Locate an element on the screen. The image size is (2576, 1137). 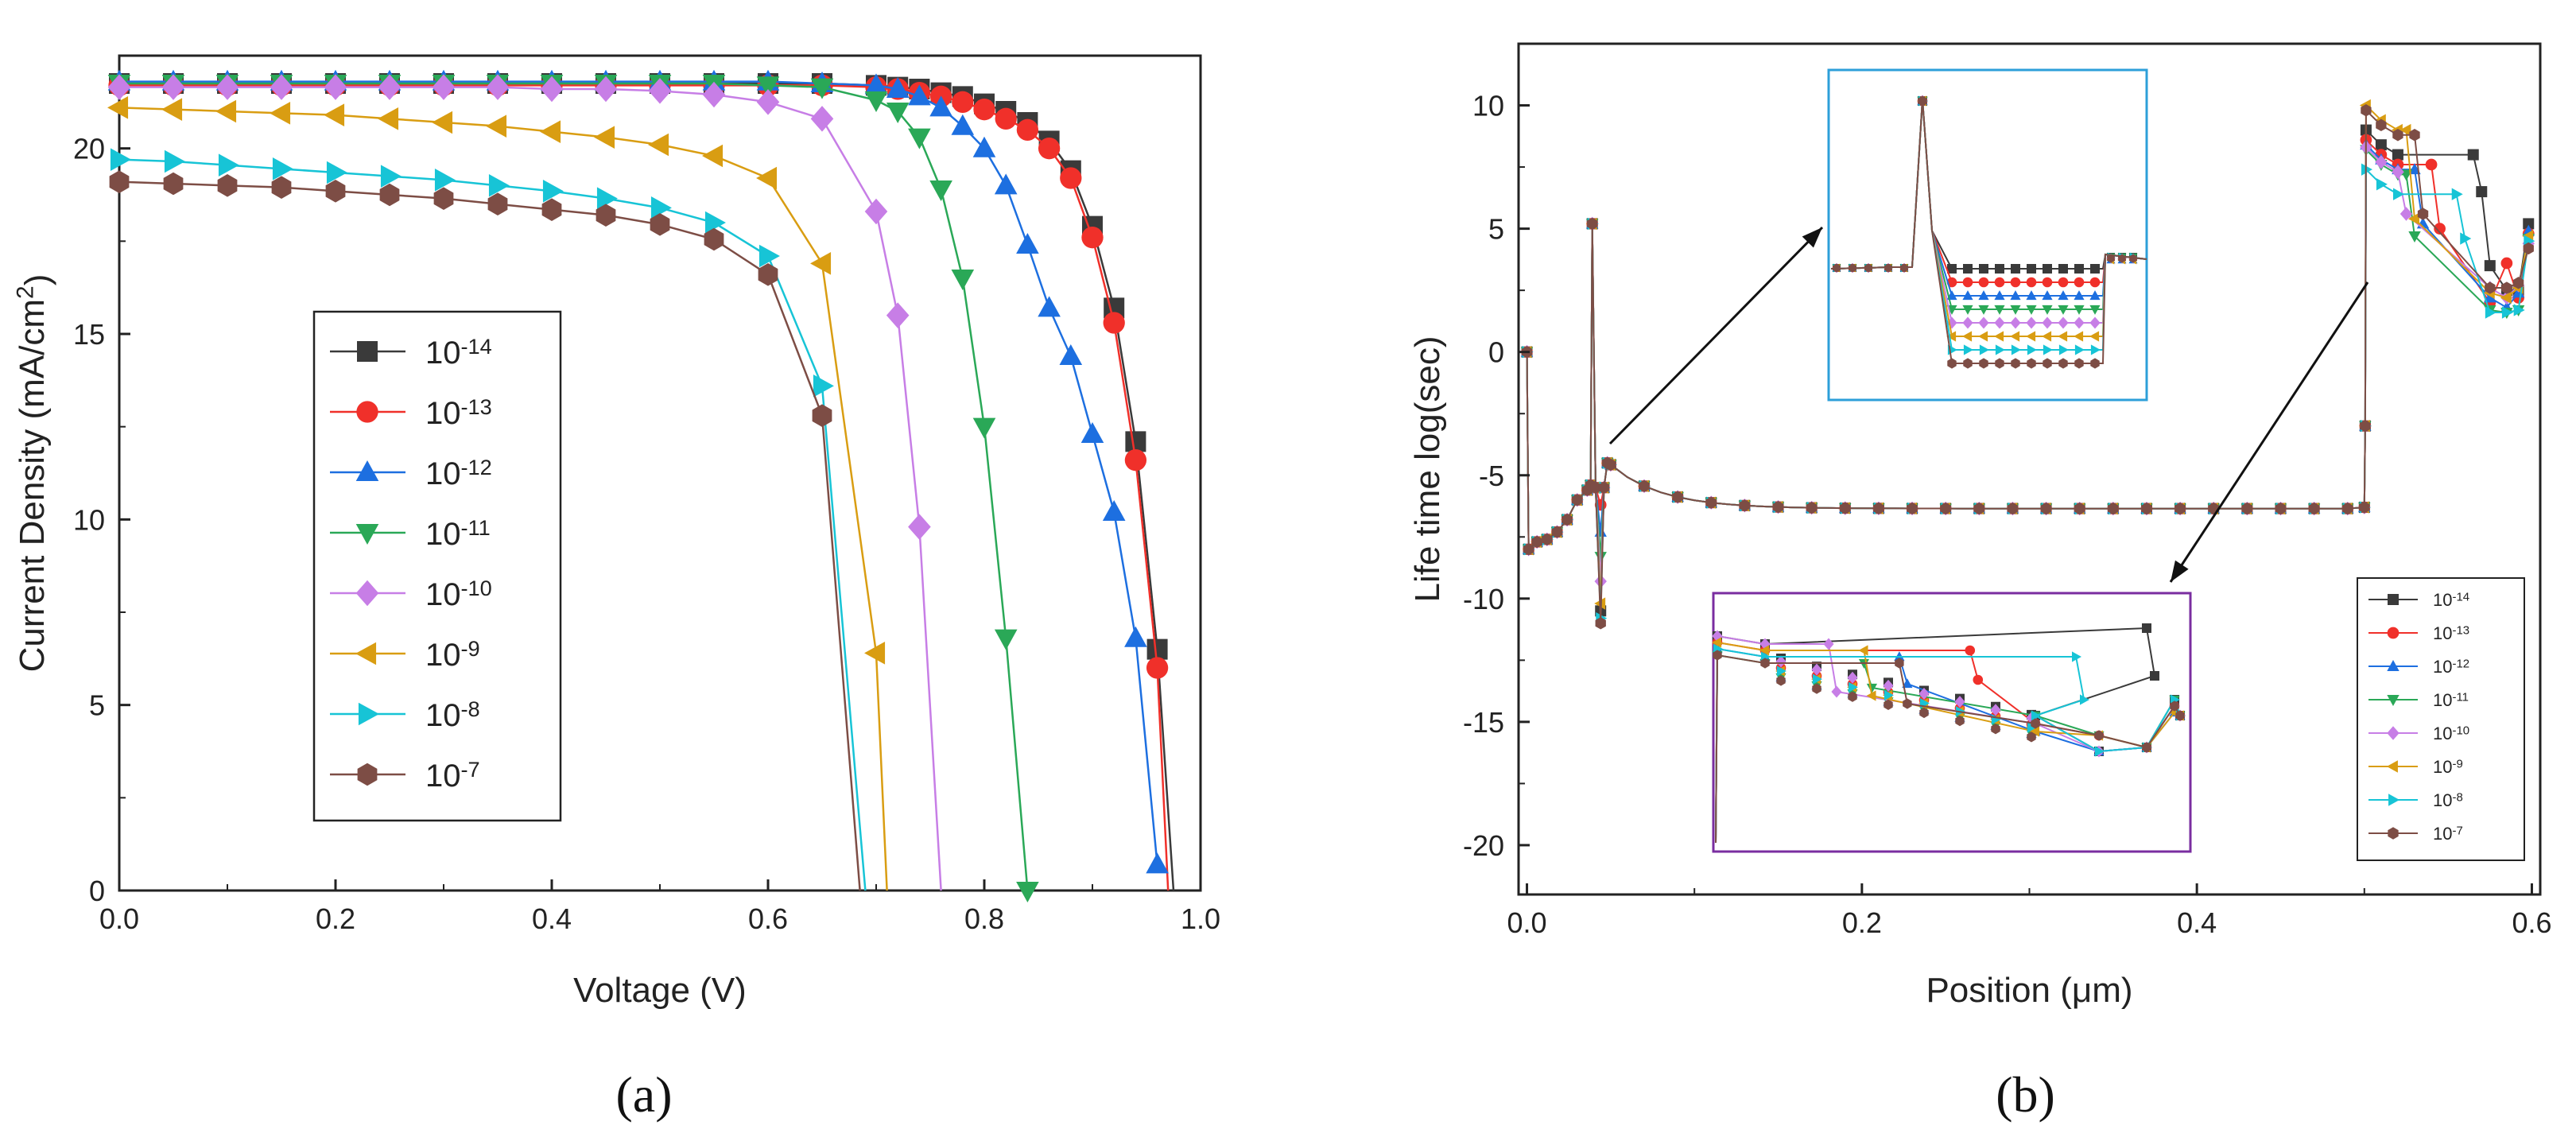
y-tick-label: 20 is located at coordinates (89, 149).